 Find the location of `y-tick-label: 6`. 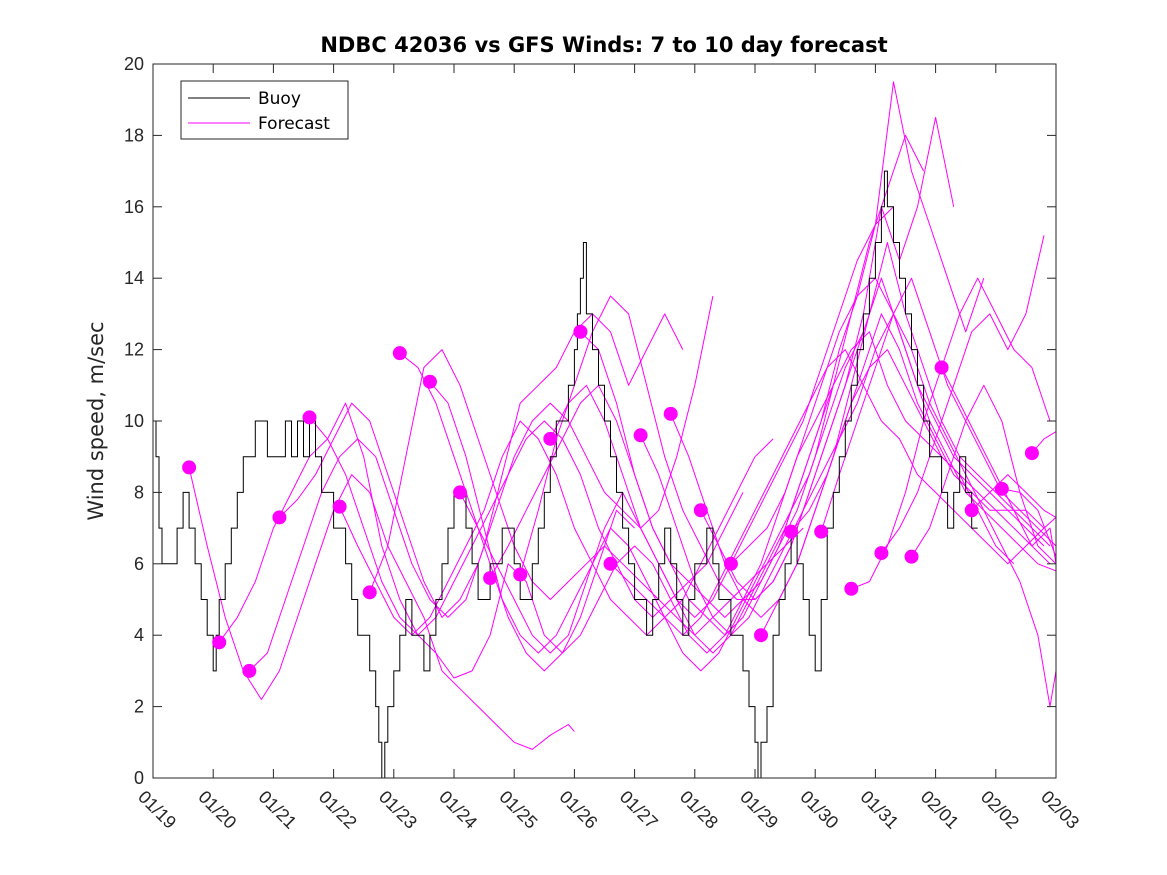

y-tick-label: 6 is located at coordinates (139, 564).